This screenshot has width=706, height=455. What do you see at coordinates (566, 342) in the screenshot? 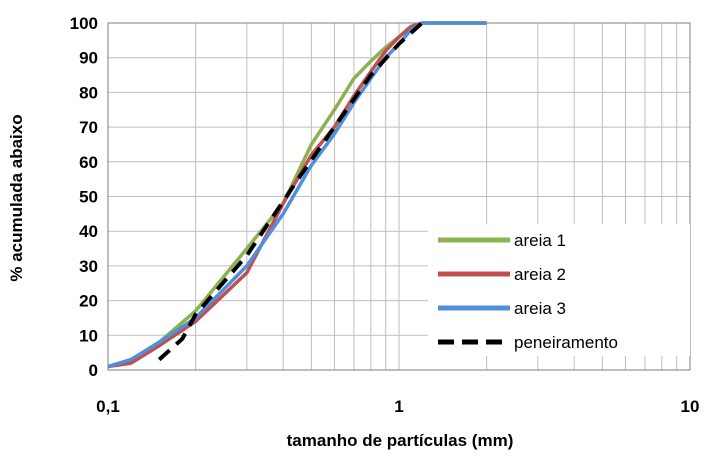
I see `legend-label: peneiramento` at bounding box center [566, 342].